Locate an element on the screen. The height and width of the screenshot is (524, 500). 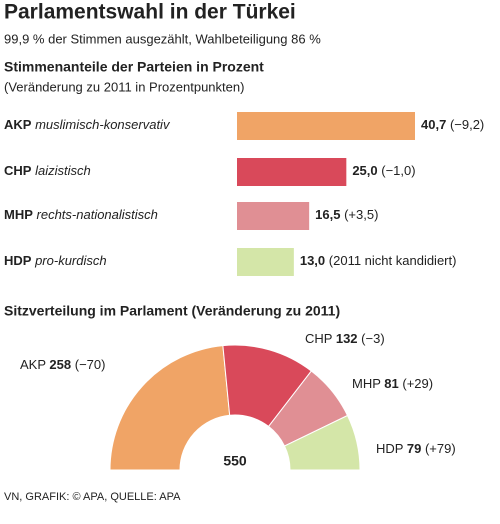
seats: 258 is located at coordinates (60, 364).